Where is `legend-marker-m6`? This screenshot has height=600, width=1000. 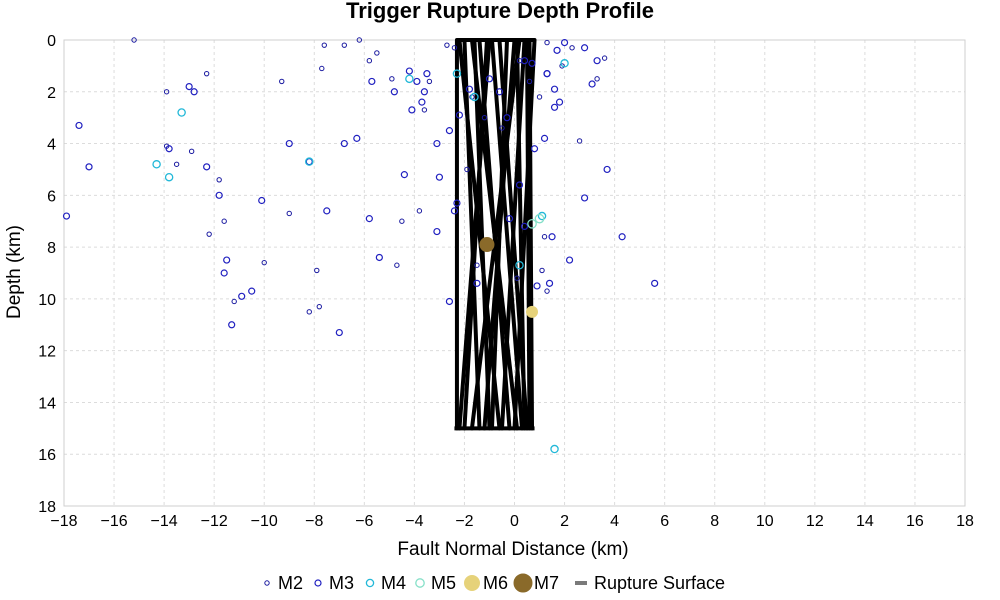
legend-marker-m6 is located at coordinates (472, 583).